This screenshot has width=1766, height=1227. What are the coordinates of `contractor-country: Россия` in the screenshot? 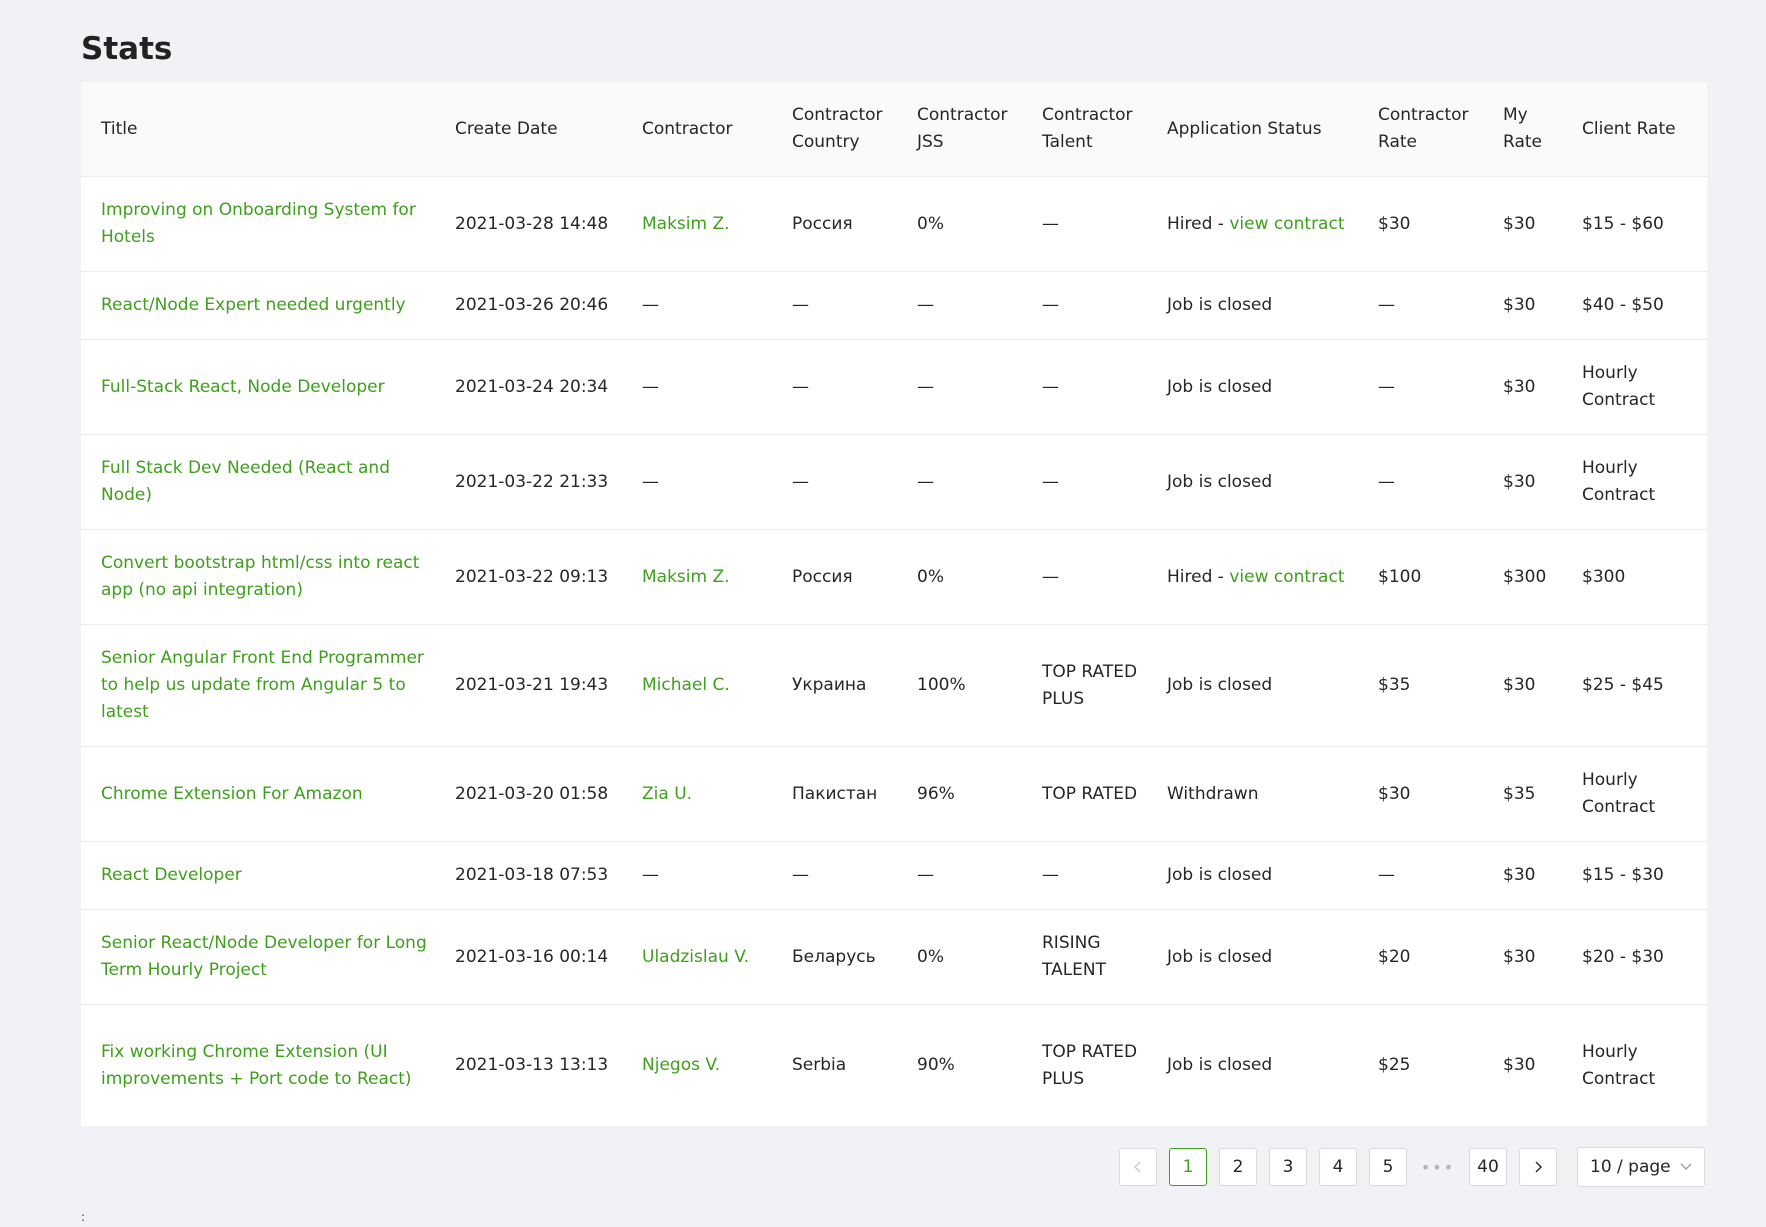 It's located at (822, 576).